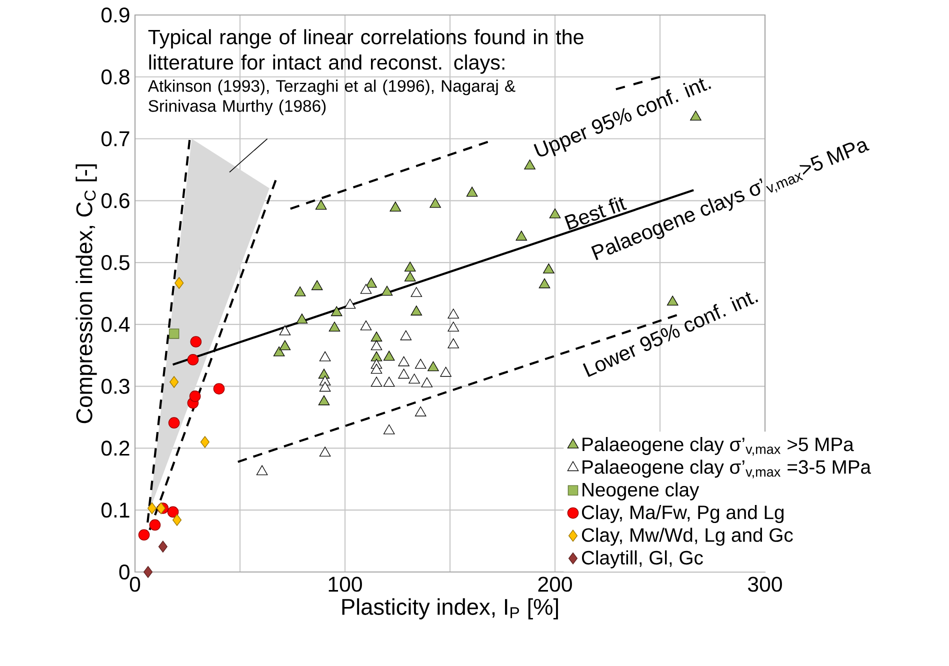  What do you see at coordinates (345, 584) in the screenshot?
I see `x-tick-label: 100` at bounding box center [345, 584].